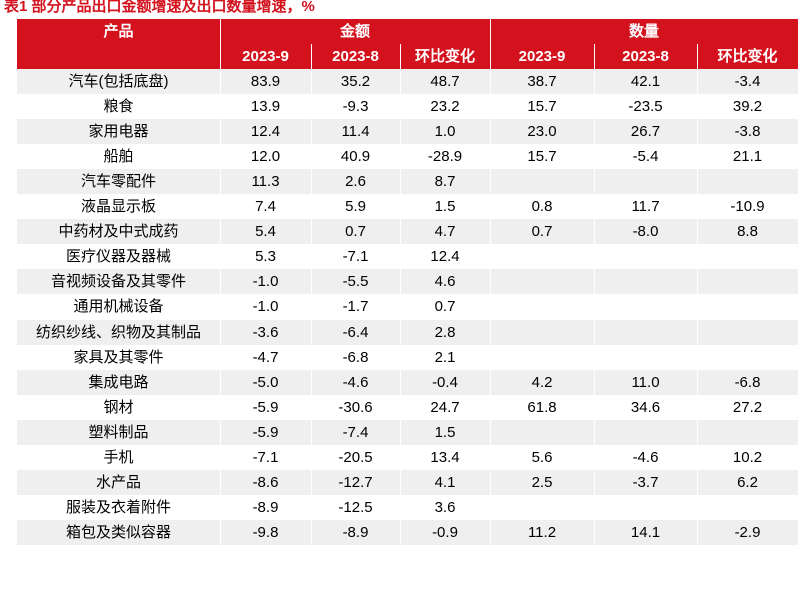 The width and height of the screenshot is (808, 598). I want to click on value-cell: 1.5, so click(445, 432).